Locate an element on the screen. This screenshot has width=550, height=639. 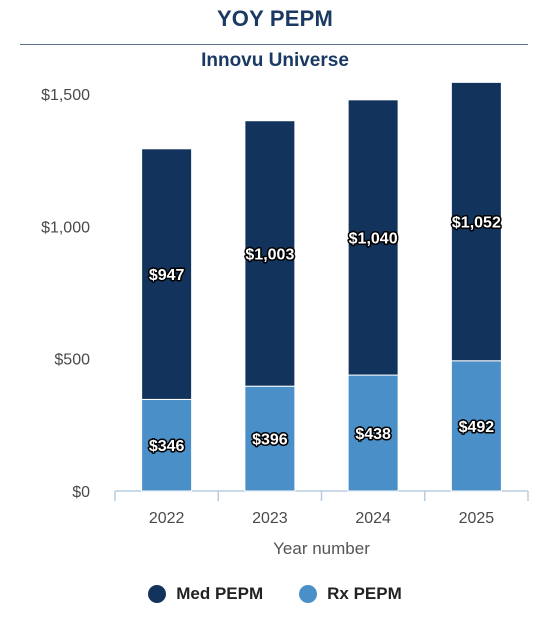
bar-data-label: $396 is located at coordinates (270, 440).